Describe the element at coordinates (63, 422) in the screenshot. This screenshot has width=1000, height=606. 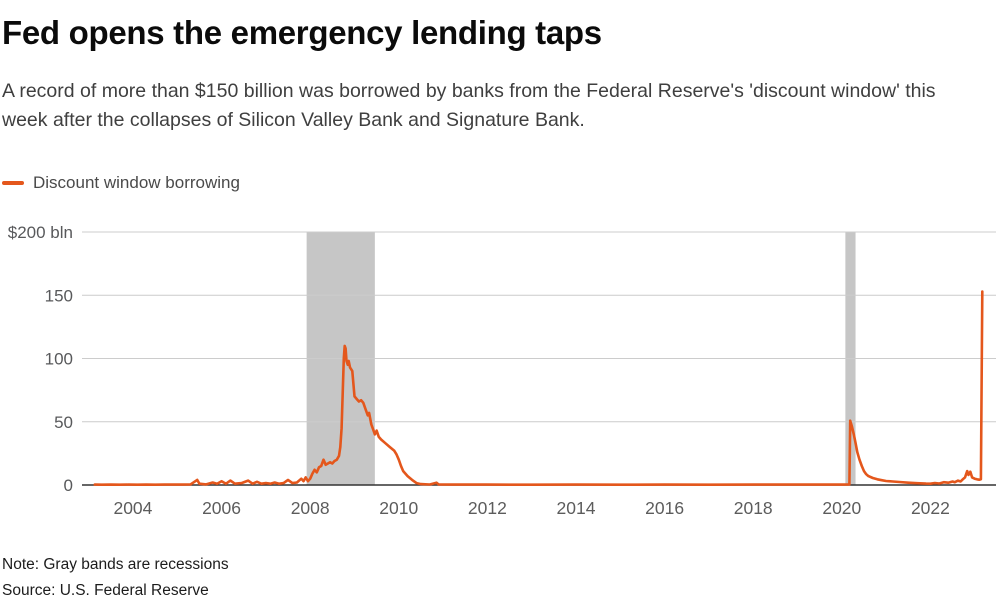
I see `y-axis-tick-label: 50` at that location.